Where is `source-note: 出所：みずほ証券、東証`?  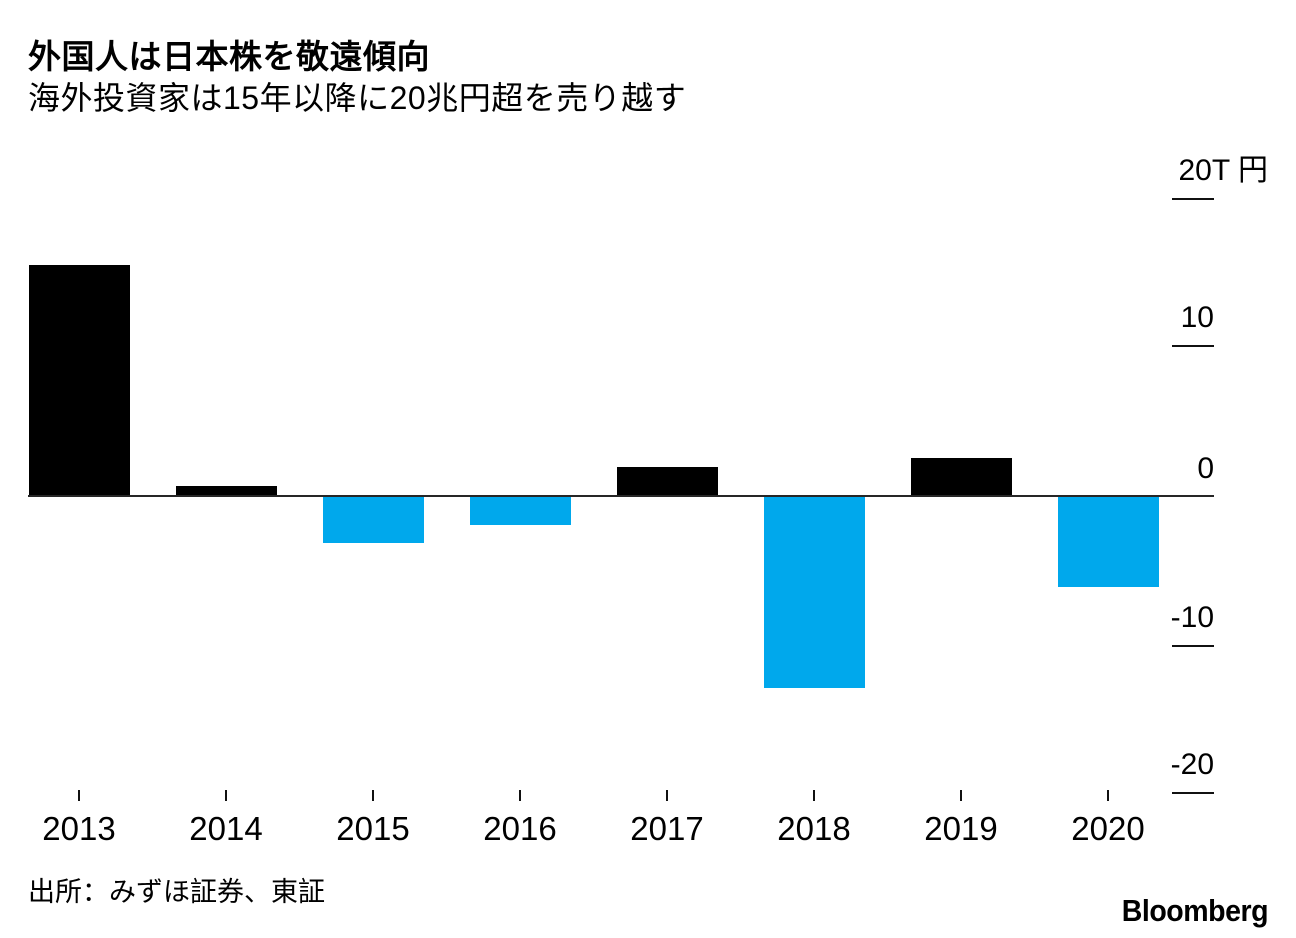
source-note: 出所：みずほ証券、東証 is located at coordinates (176, 892).